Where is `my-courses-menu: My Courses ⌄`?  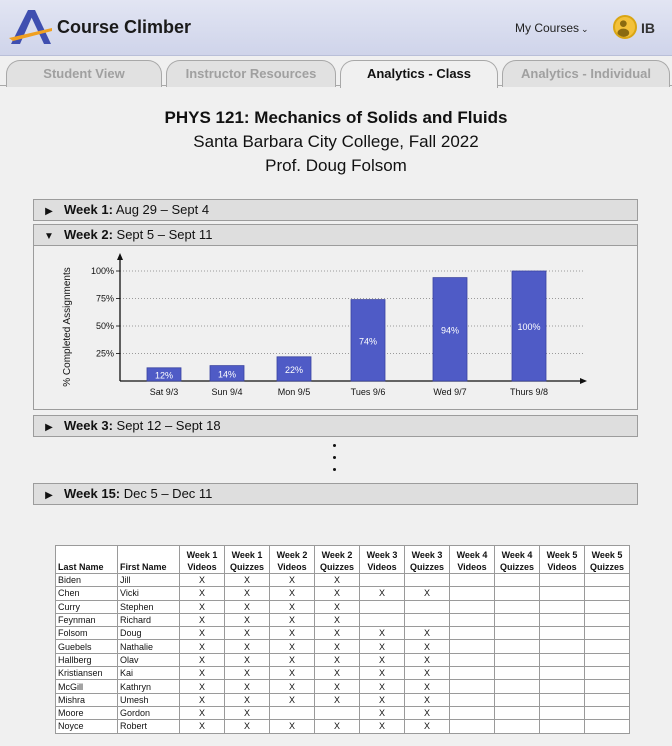
my-courses-menu: My Courses ⌄ is located at coordinates (552, 28).